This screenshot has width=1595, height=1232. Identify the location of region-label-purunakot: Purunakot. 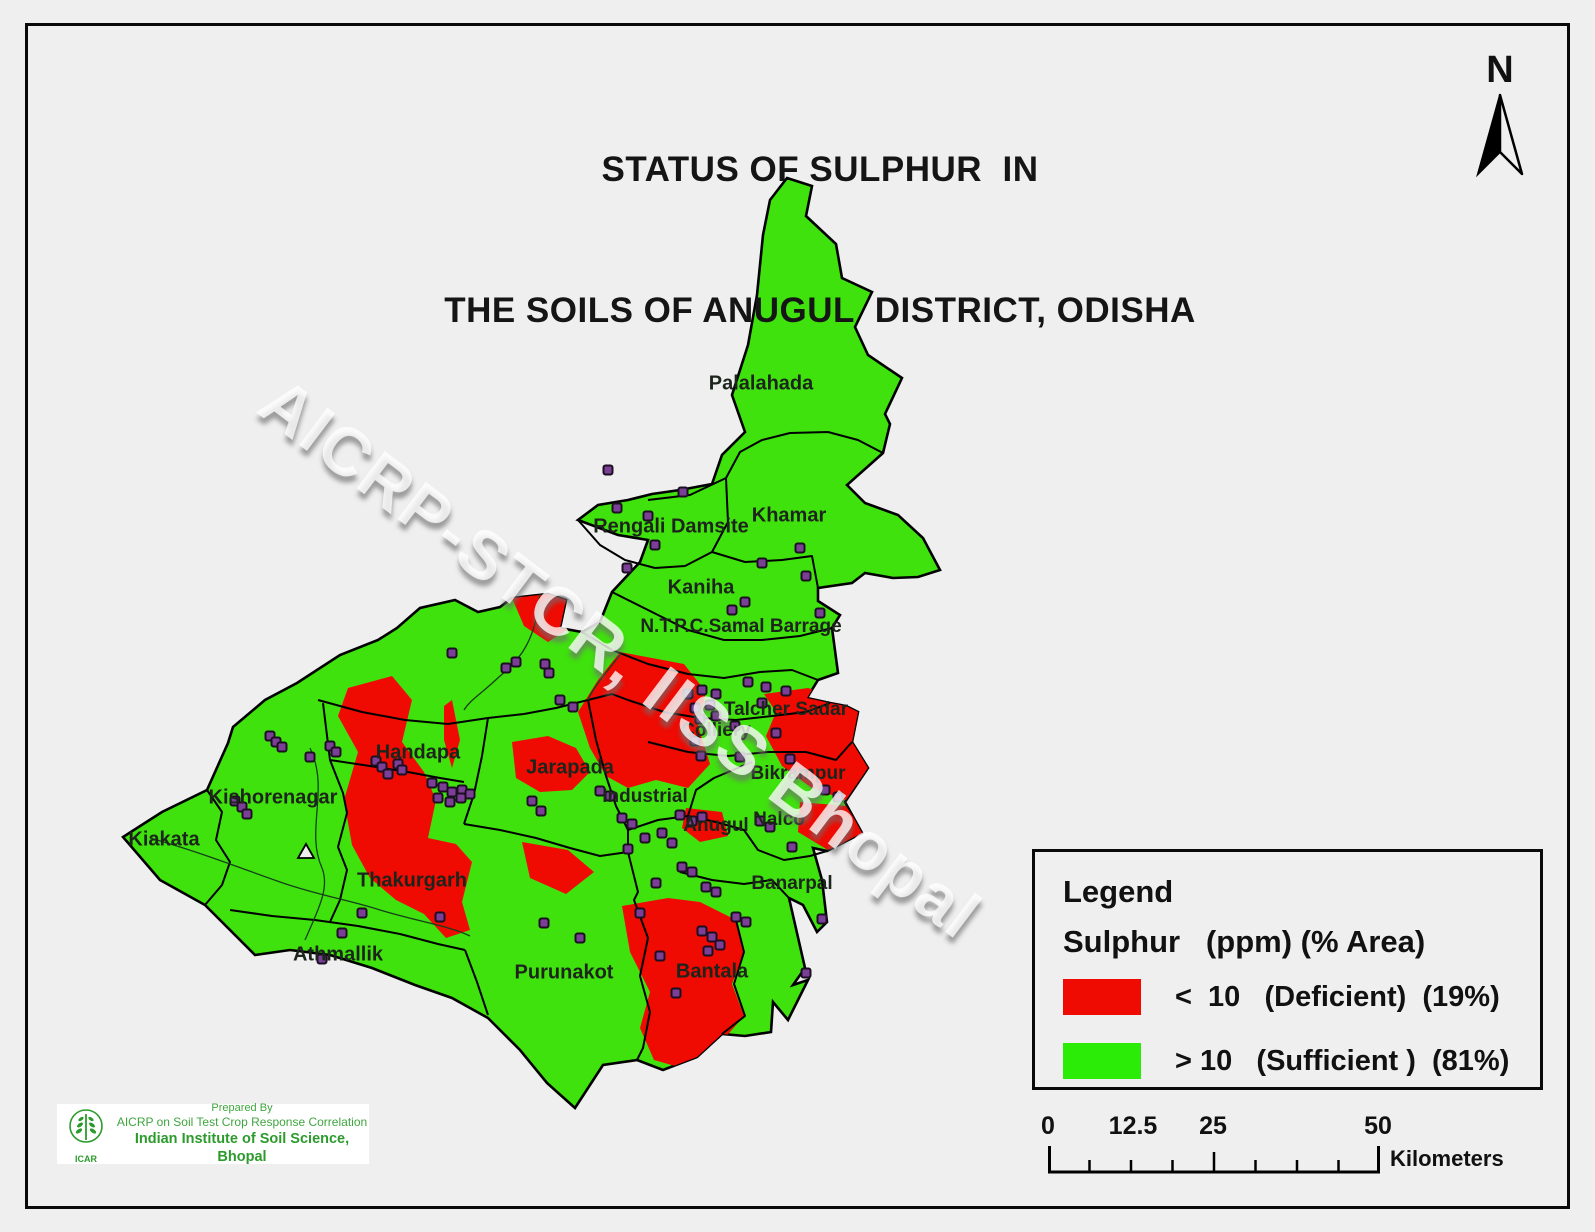
(564, 972).